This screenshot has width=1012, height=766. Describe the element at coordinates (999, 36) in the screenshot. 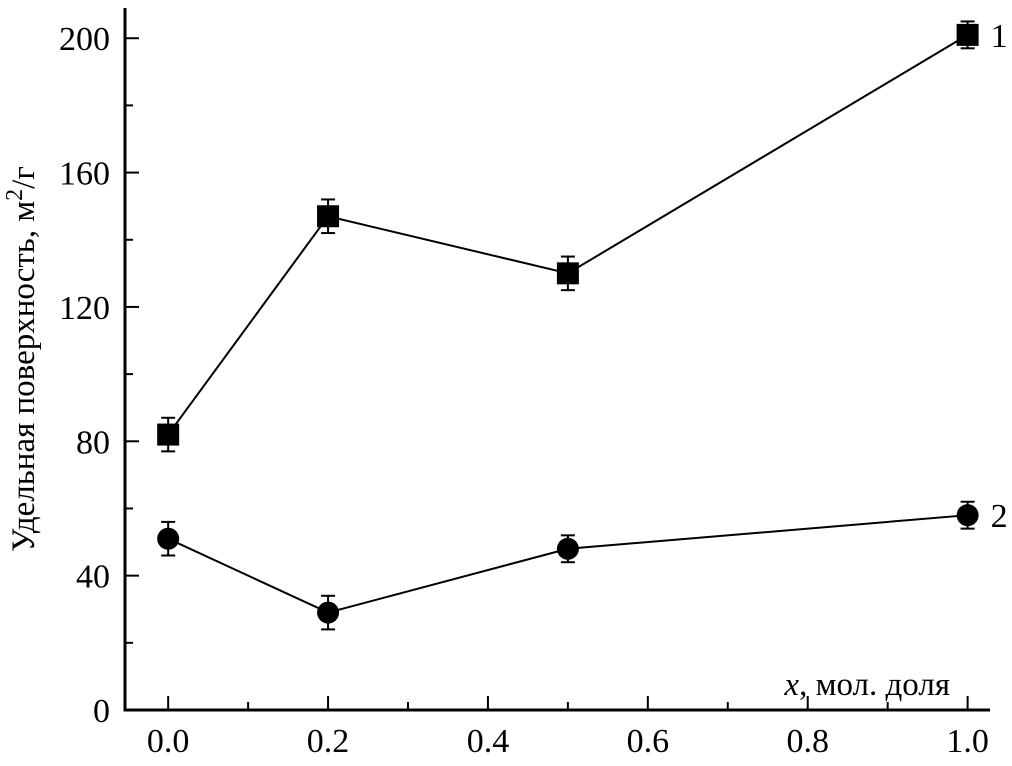

I see `series-1-label: 1` at that location.